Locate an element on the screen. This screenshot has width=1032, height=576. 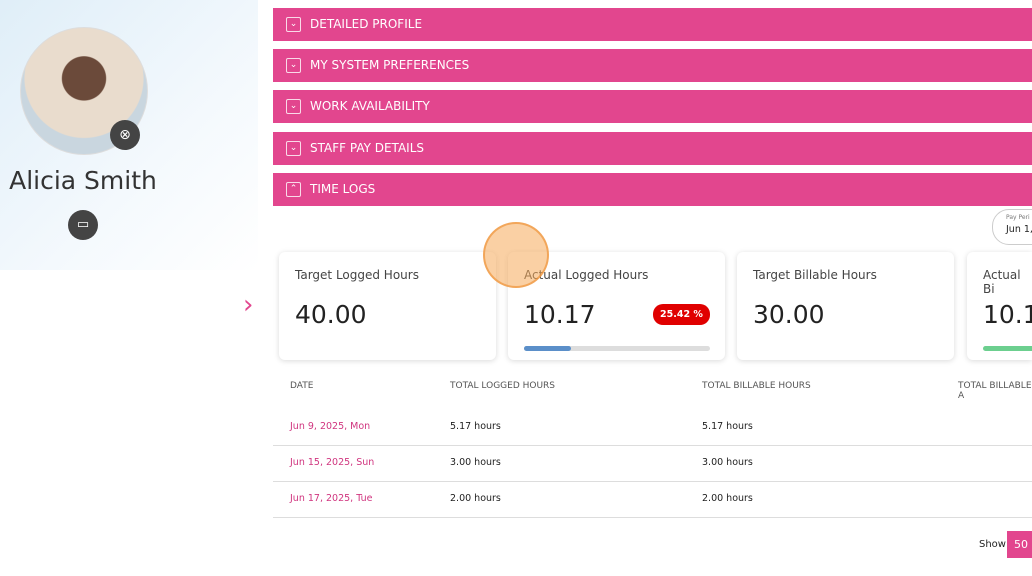
card-label: Target Billable Hours is located at coordinates (815, 275).